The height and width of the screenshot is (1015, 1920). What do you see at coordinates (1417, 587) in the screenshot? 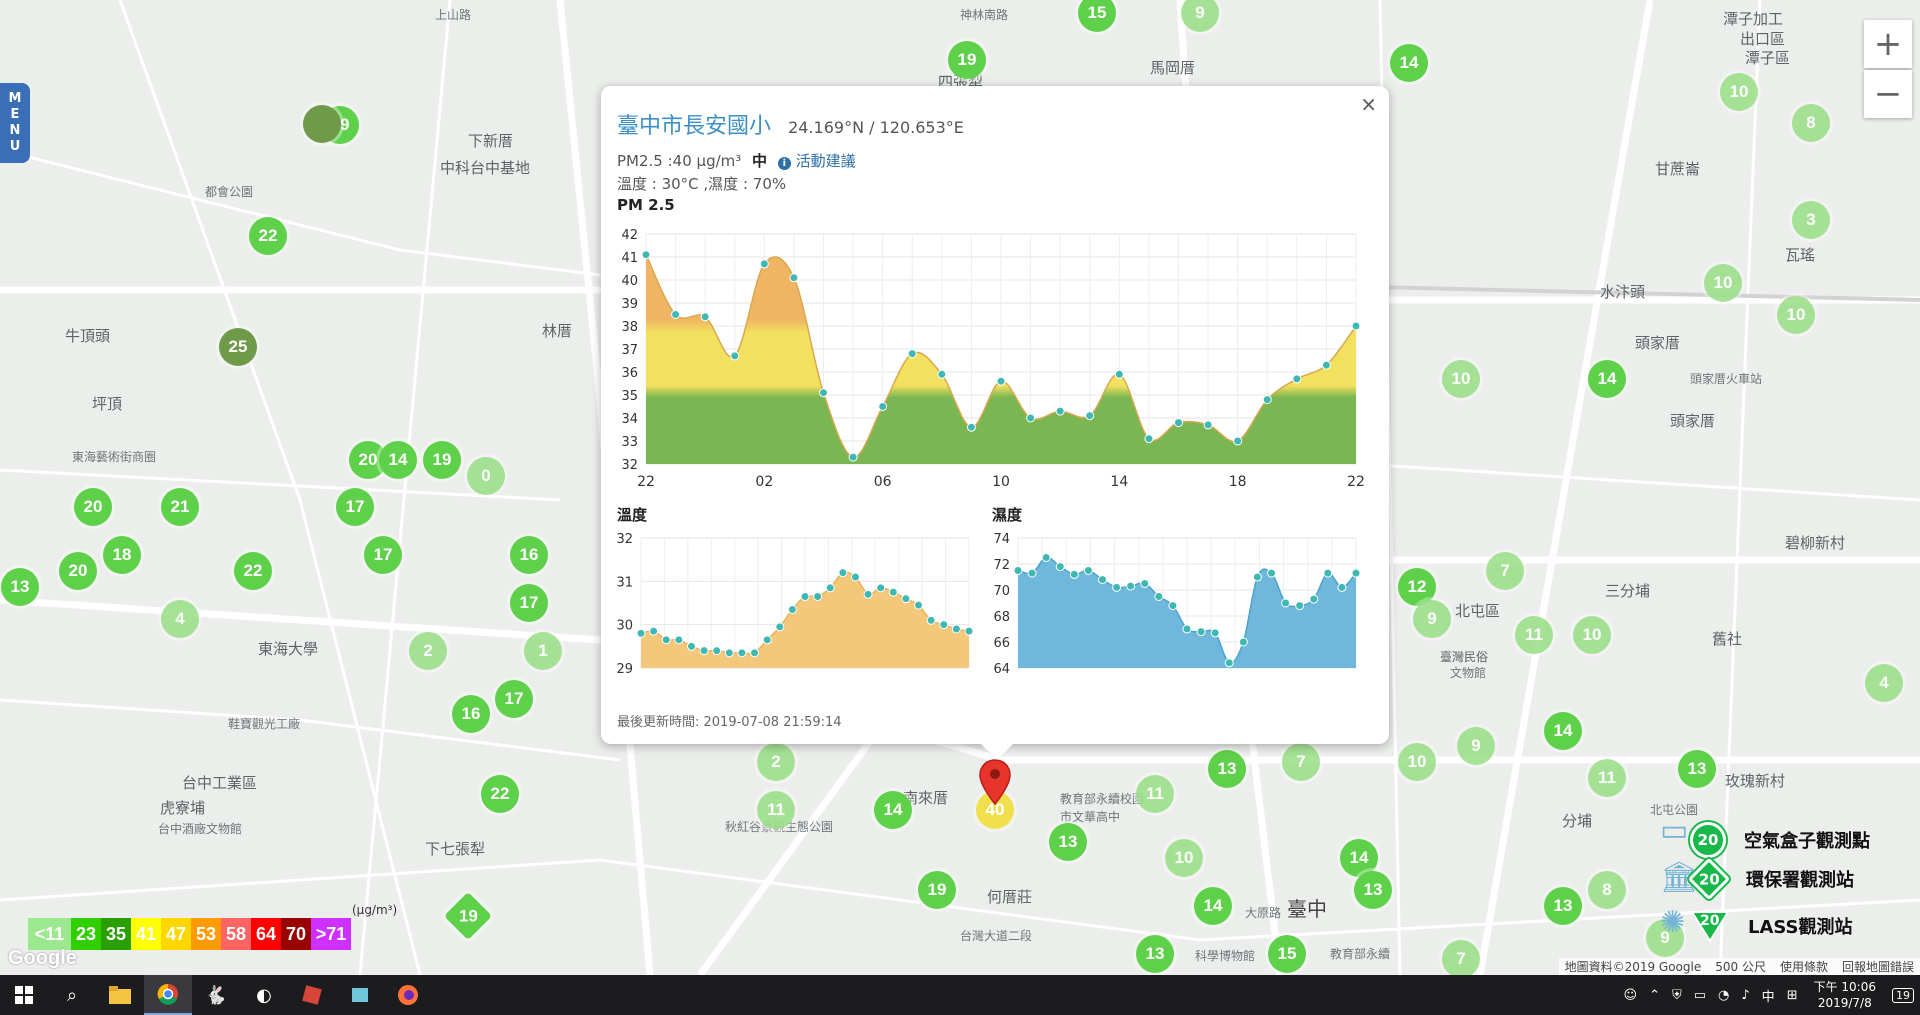
I see `airbox-marker: 12` at bounding box center [1417, 587].